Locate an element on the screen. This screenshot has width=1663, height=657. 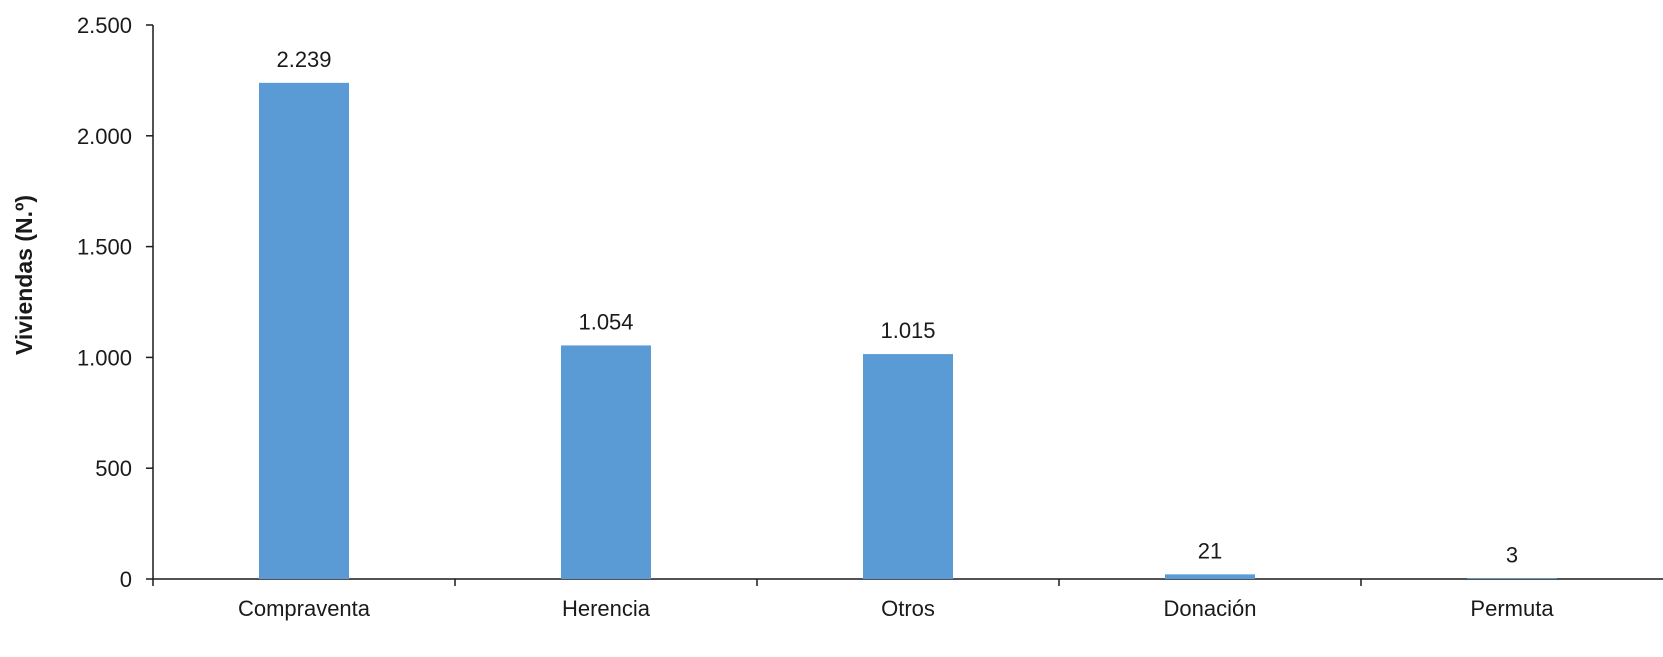
x-category-label: Otros is located at coordinates (908, 608).